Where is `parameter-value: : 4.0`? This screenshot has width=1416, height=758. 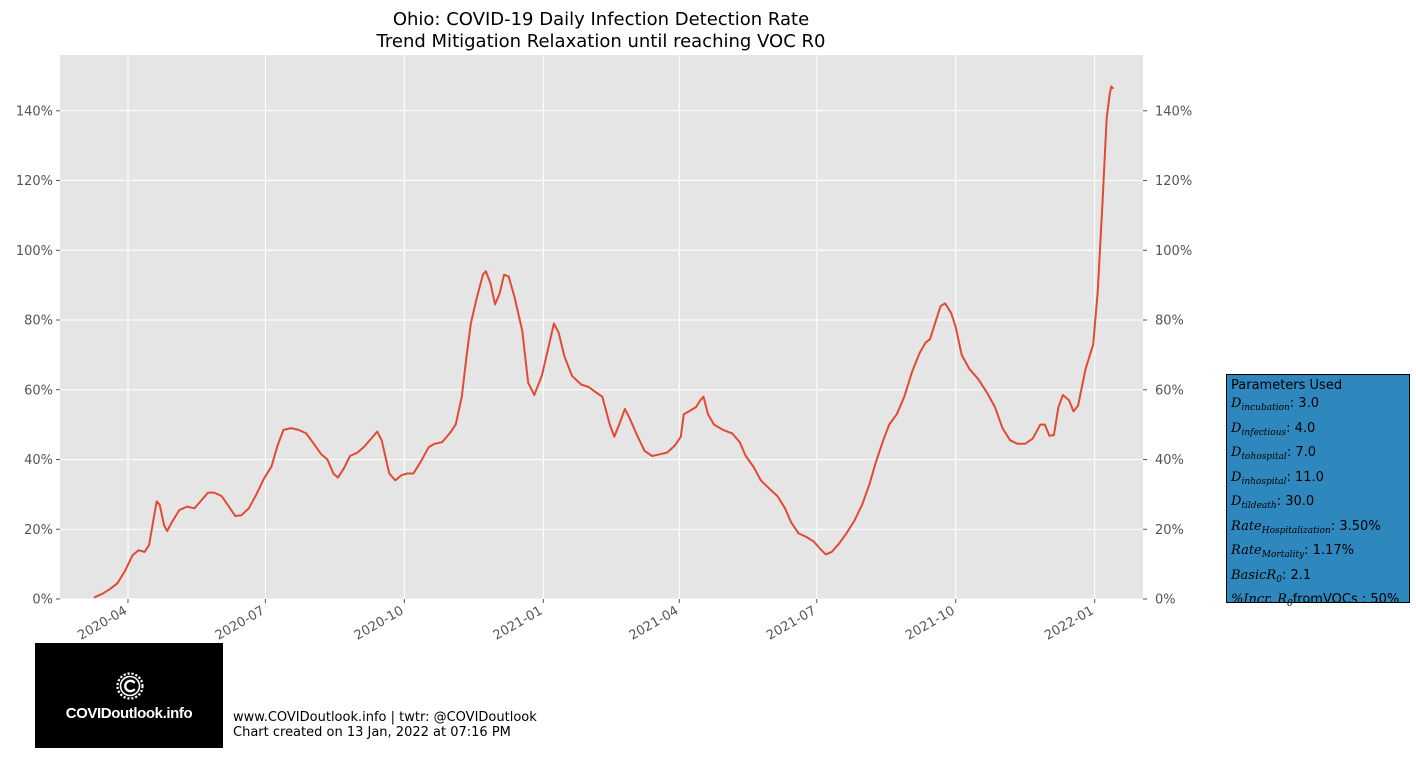 parameter-value: : 4.0 is located at coordinates (1301, 428).